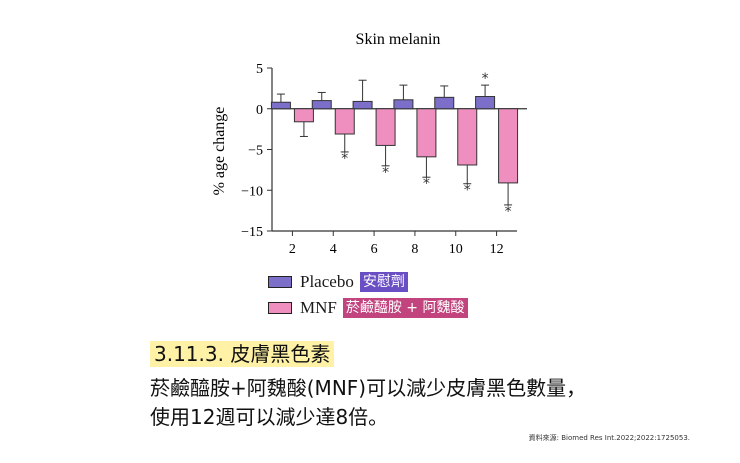  What do you see at coordinates (255, 151) in the screenshot?
I see `y-tick-label: −5` at bounding box center [255, 151].